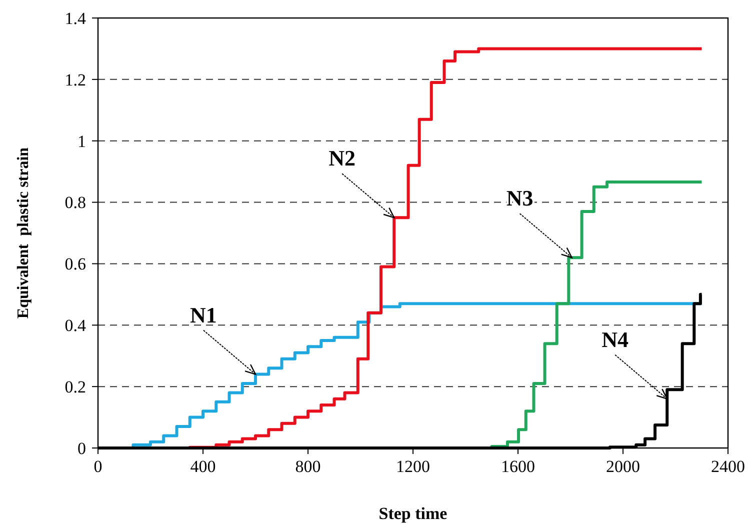 The height and width of the screenshot is (531, 748). I want to click on x-tick-label: 800, so click(308, 466).